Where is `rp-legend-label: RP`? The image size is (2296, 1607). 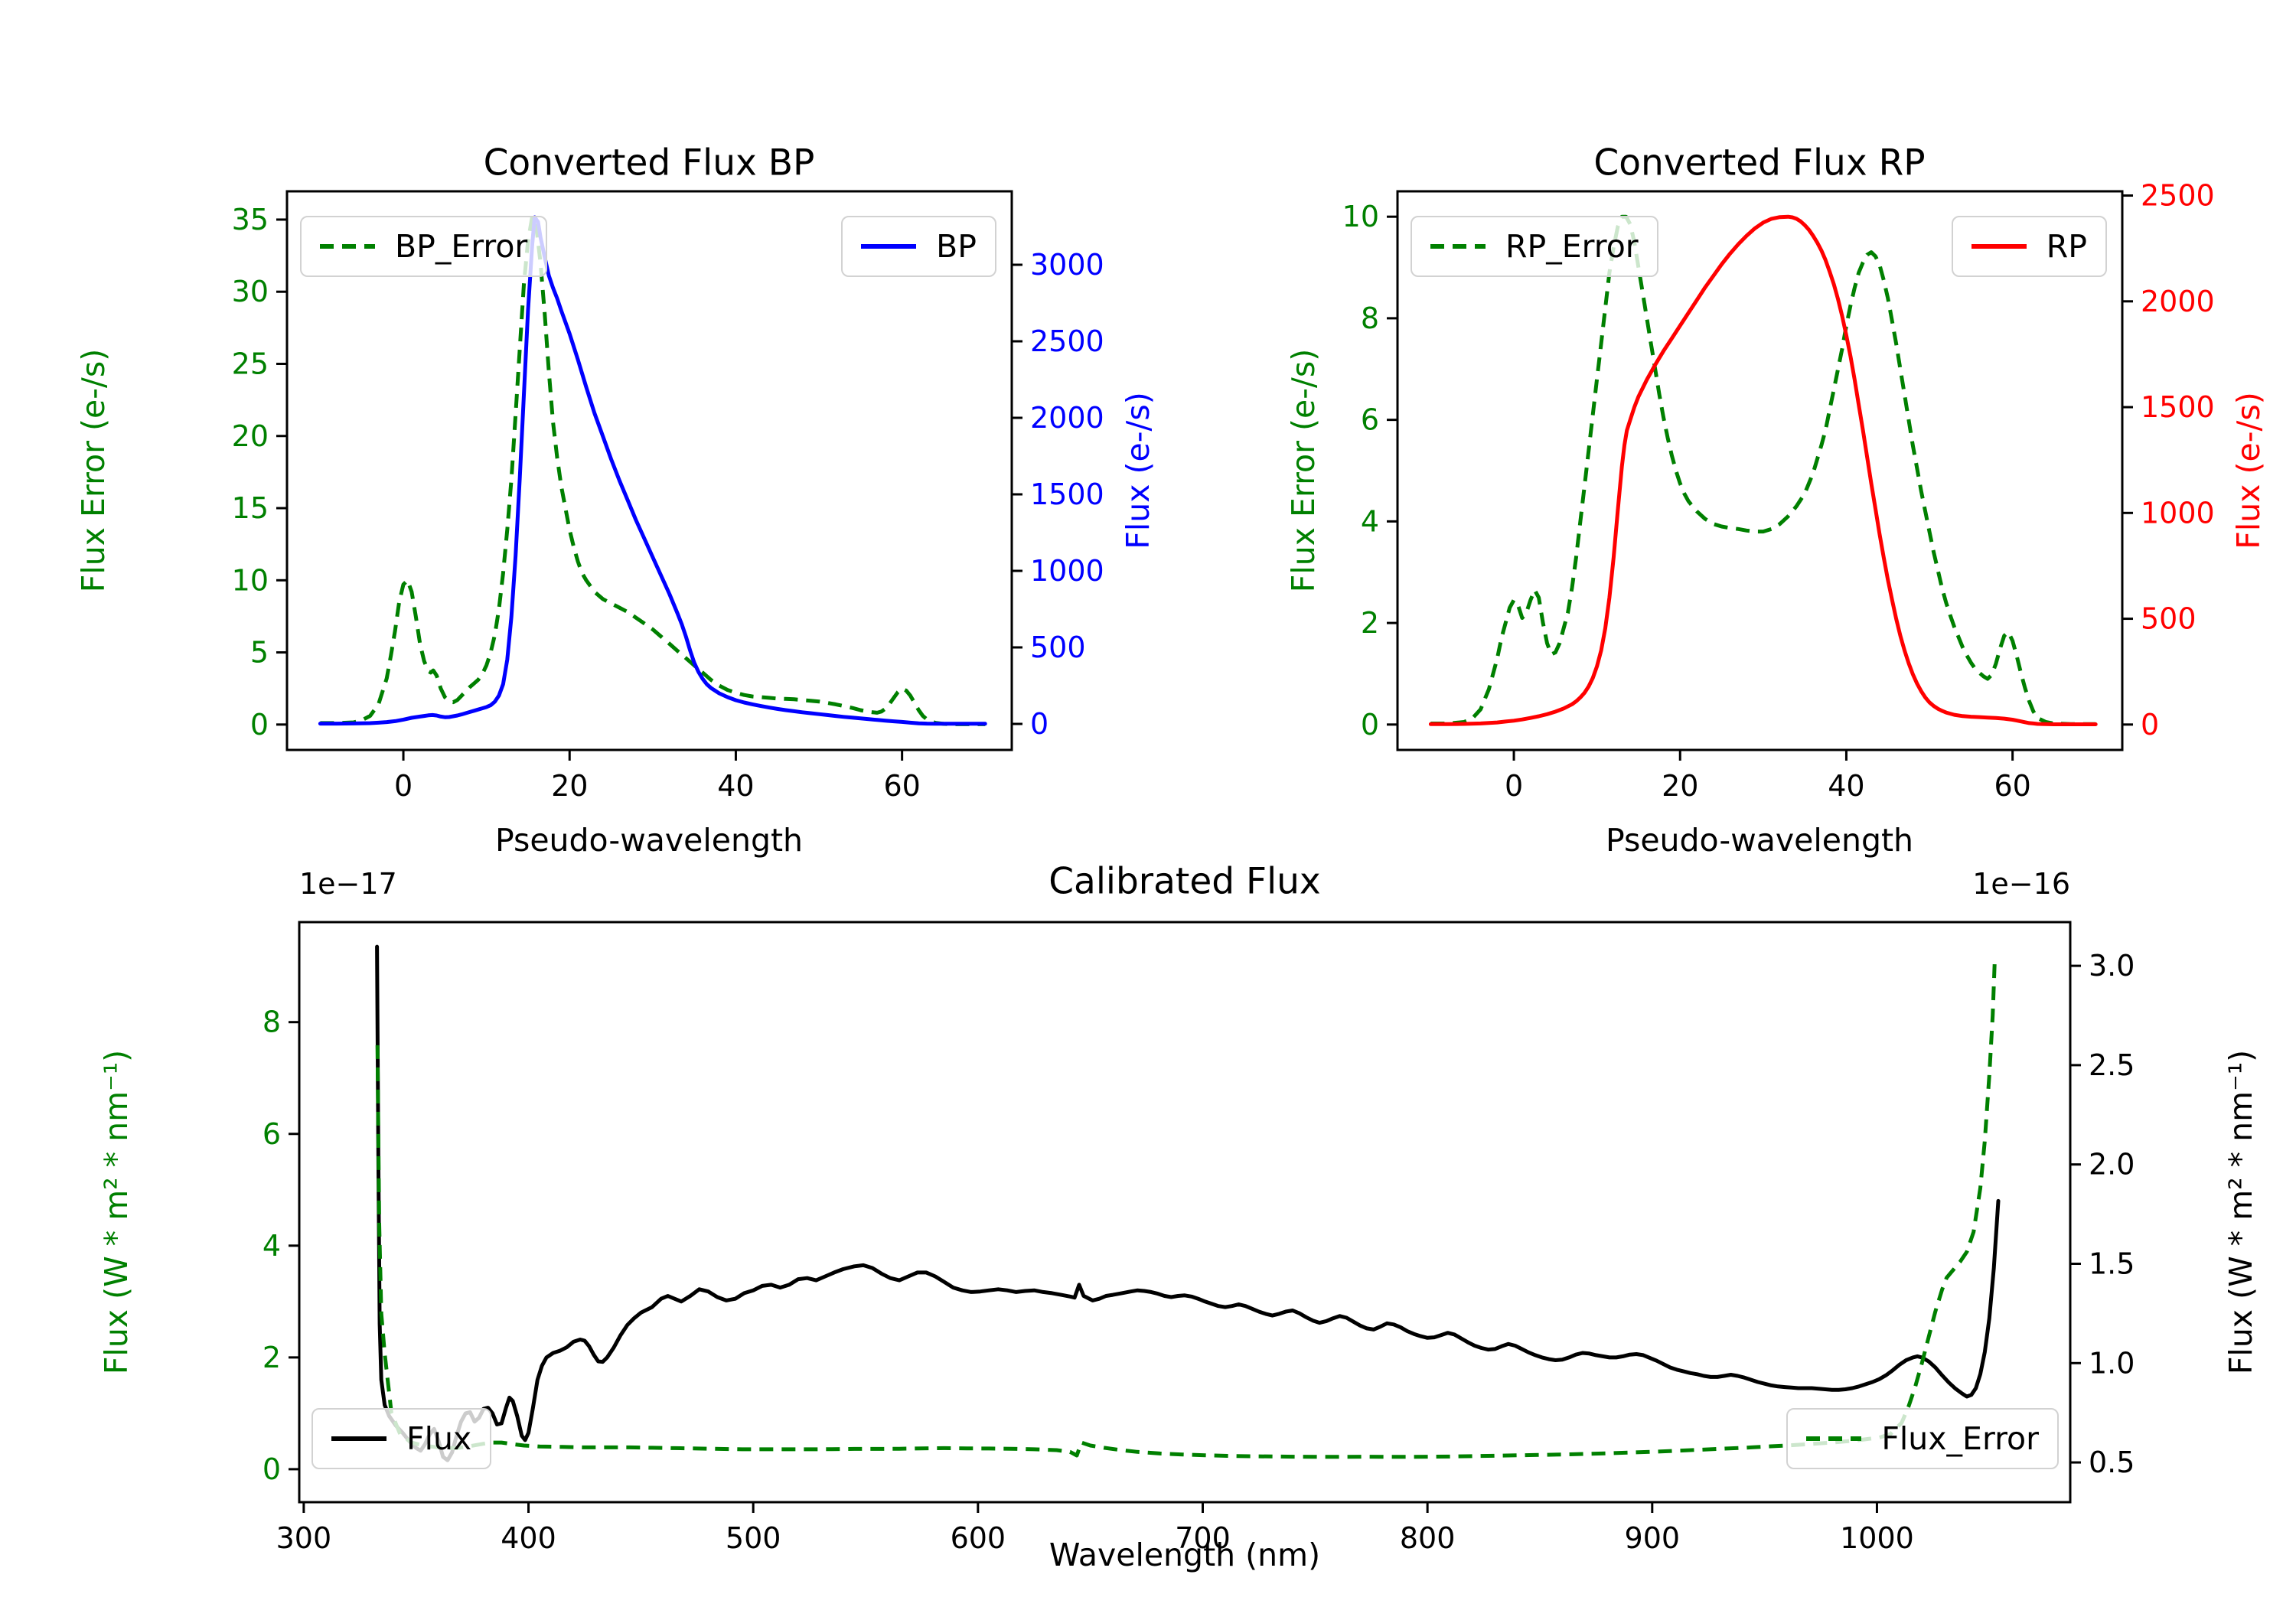
rp-legend-label: RP is located at coordinates (2066, 246).